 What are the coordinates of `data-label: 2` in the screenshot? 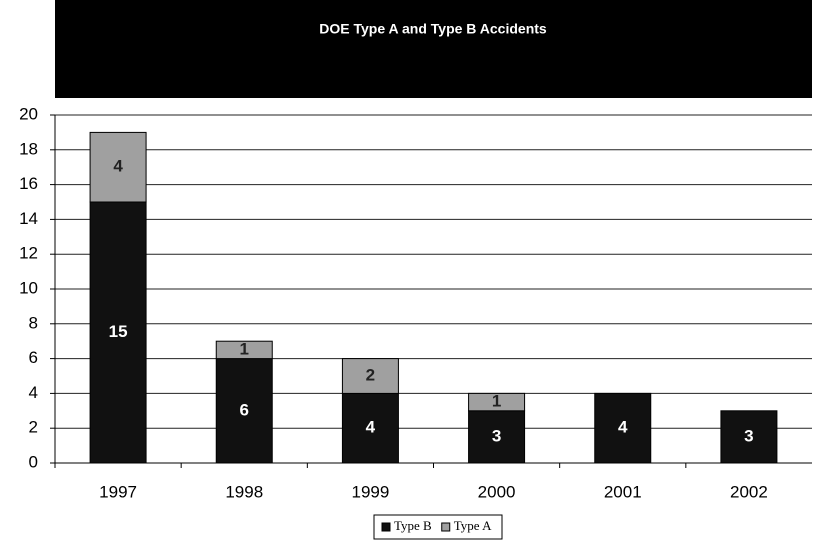 It's located at (370, 374).